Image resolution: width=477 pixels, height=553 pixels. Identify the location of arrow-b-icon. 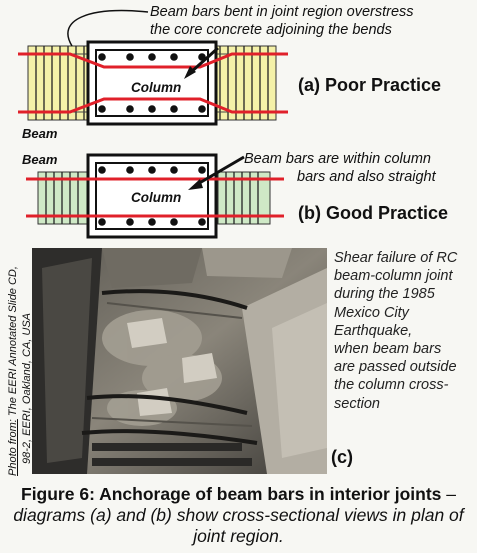
(216, 172).